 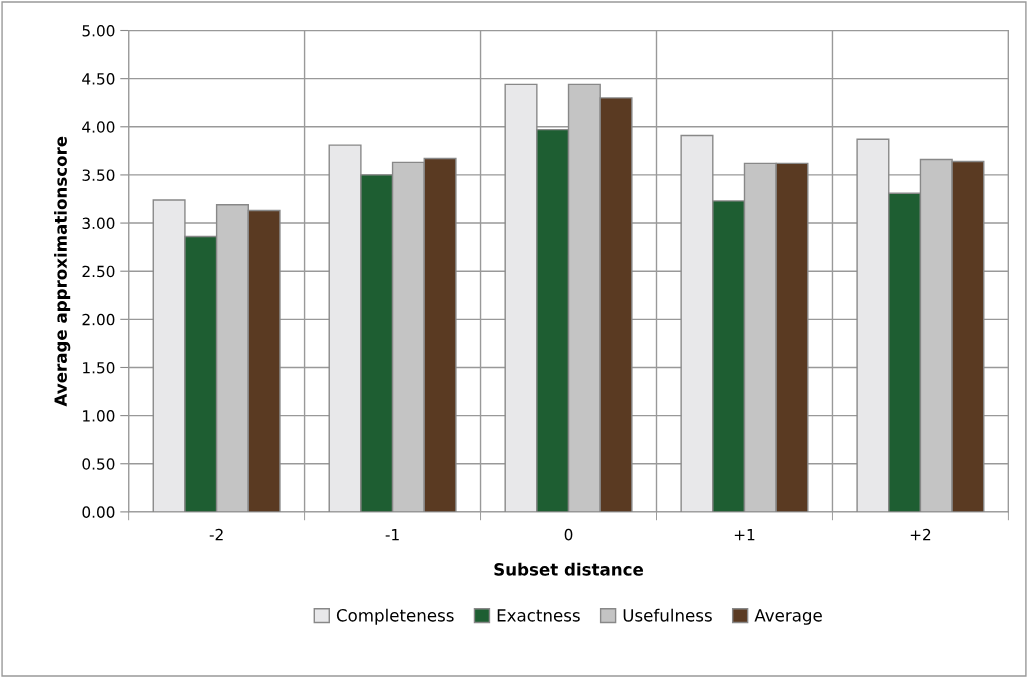 What do you see at coordinates (395, 616) in the screenshot?
I see `legend-label: Completeness` at bounding box center [395, 616].